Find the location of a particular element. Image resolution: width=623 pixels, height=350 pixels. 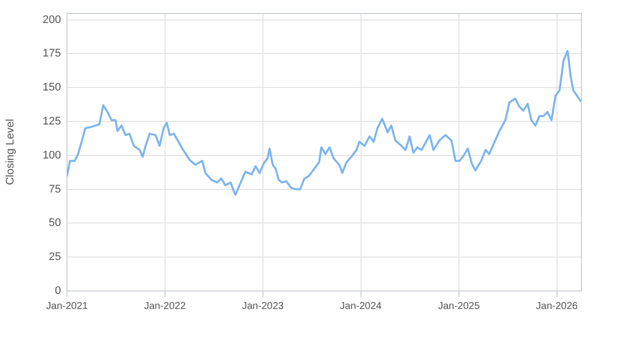

y-tick-label: 100 is located at coordinates (51, 155).